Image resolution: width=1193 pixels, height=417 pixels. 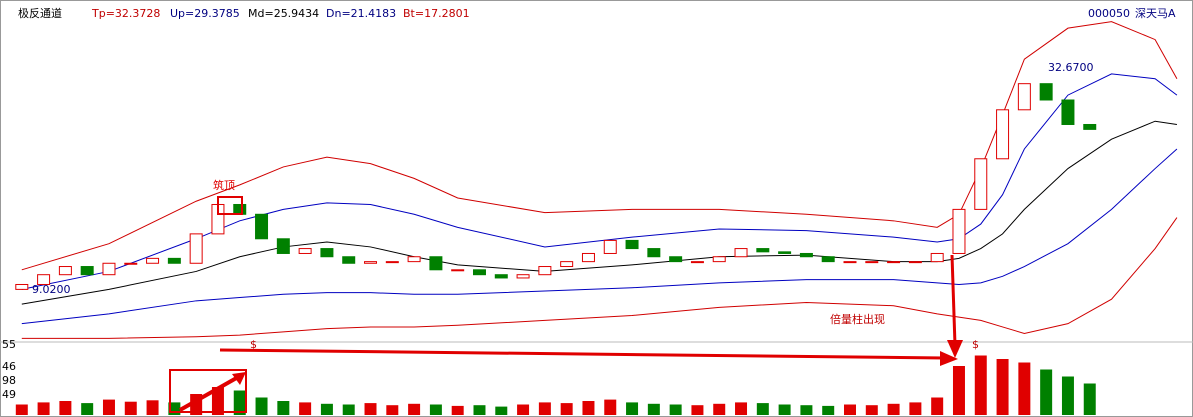 What do you see at coordinates (9, 394) in the screenshot?
I see `volume-tick-label: 49` at bounding box center [9, 394].